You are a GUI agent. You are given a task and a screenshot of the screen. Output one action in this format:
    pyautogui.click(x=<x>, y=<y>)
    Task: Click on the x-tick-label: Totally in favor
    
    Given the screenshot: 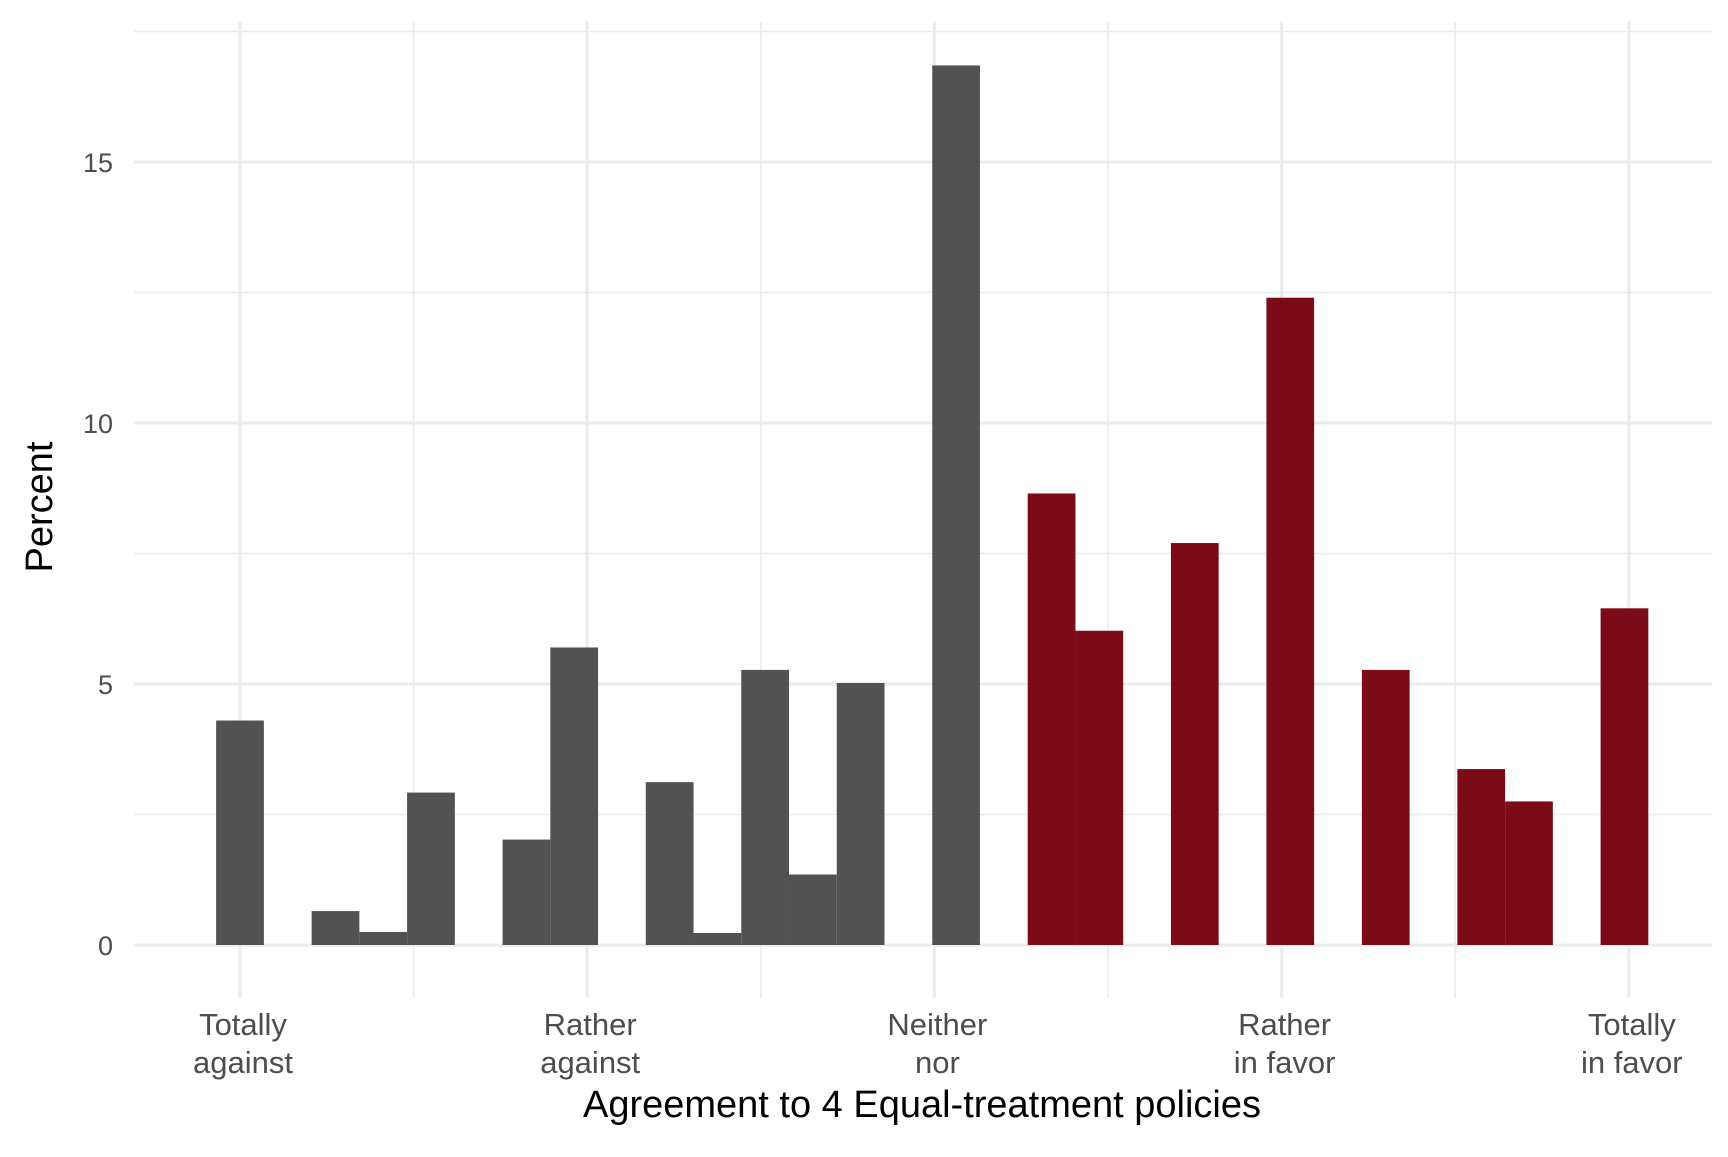 What is the action you would take?
    pyautogui.click(x=1632, y=1043)
    